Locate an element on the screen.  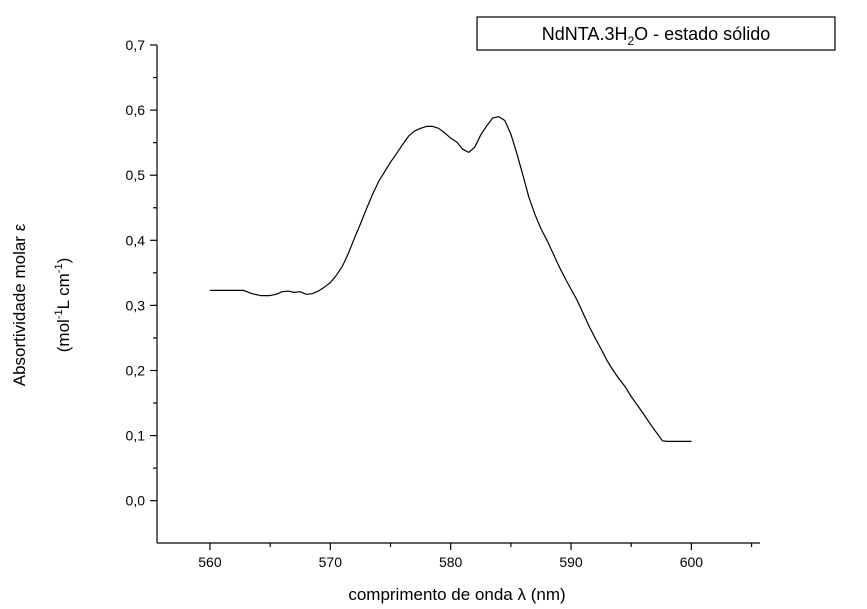
x-tick-label: 560 is located at coordinates (210, 562).